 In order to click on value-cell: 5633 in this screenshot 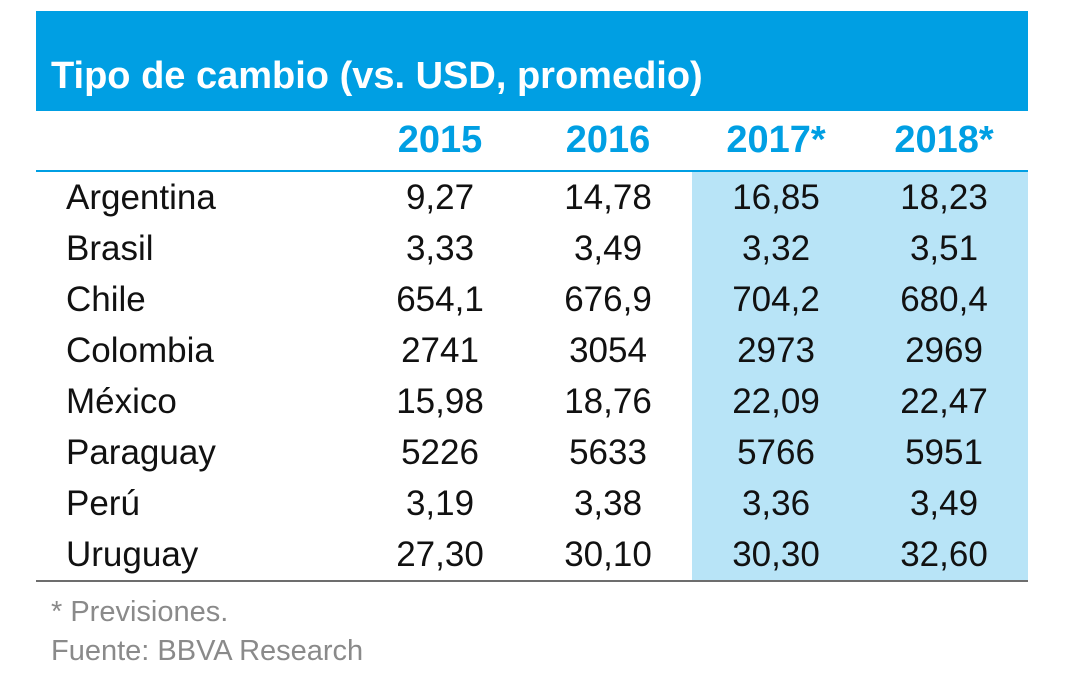, I will do `click(608, 452)`.